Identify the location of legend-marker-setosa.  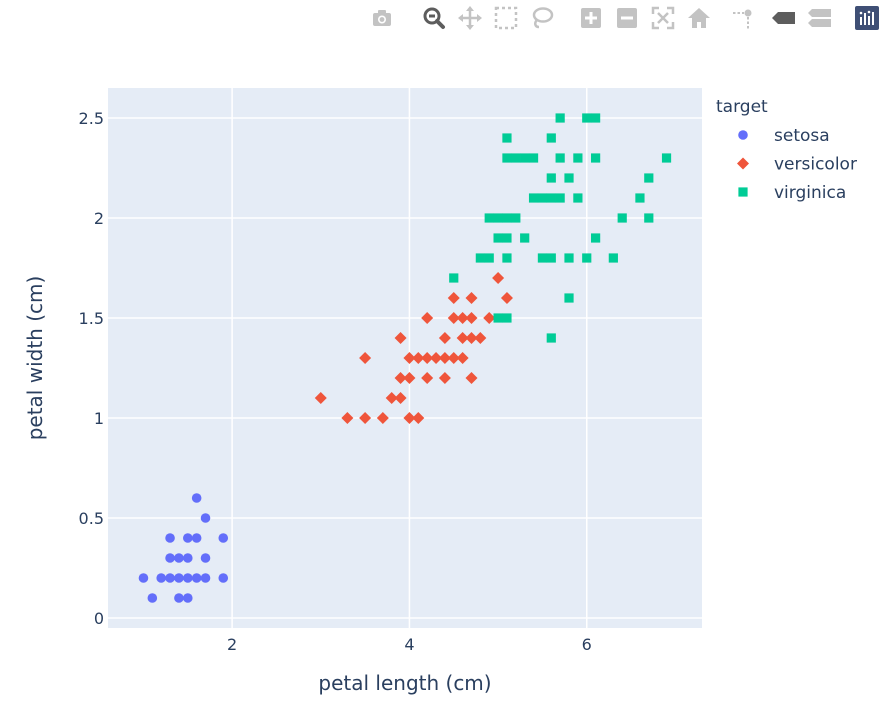
(743, 135).